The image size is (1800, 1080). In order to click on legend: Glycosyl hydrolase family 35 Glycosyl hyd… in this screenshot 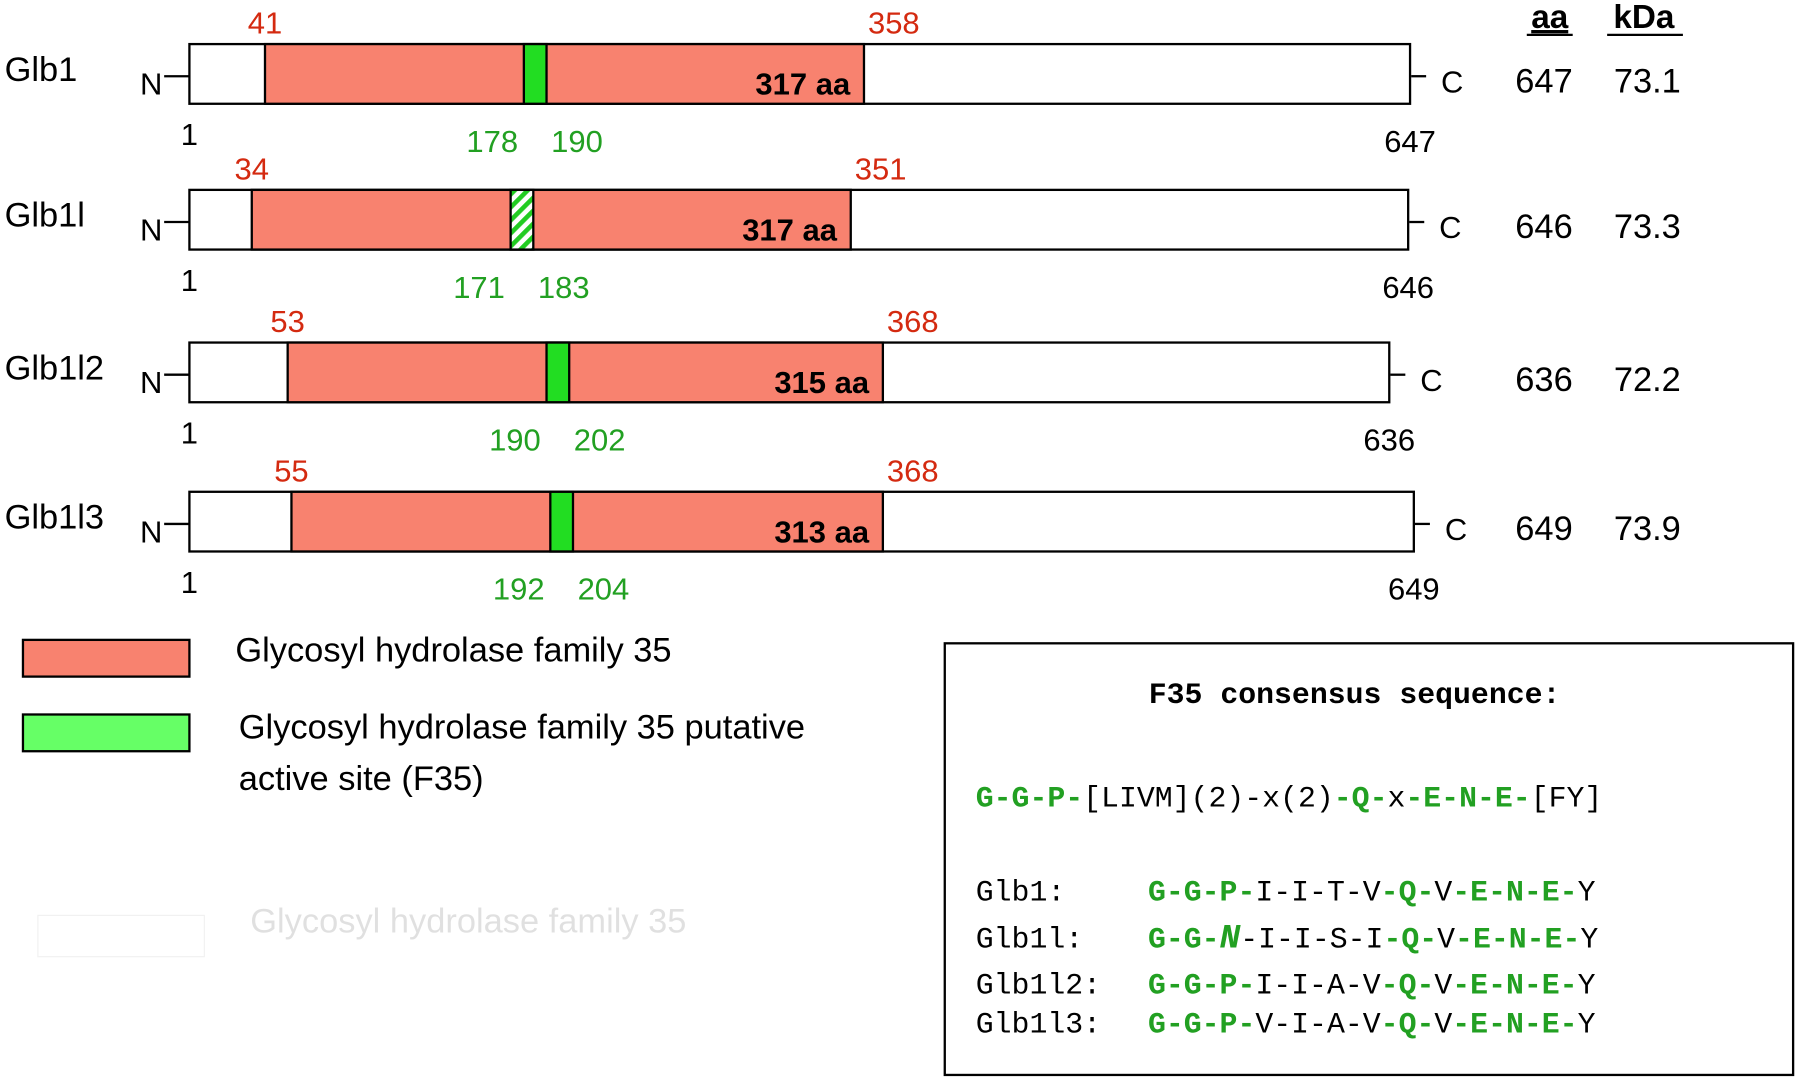, I will do `click(413, 715)`.